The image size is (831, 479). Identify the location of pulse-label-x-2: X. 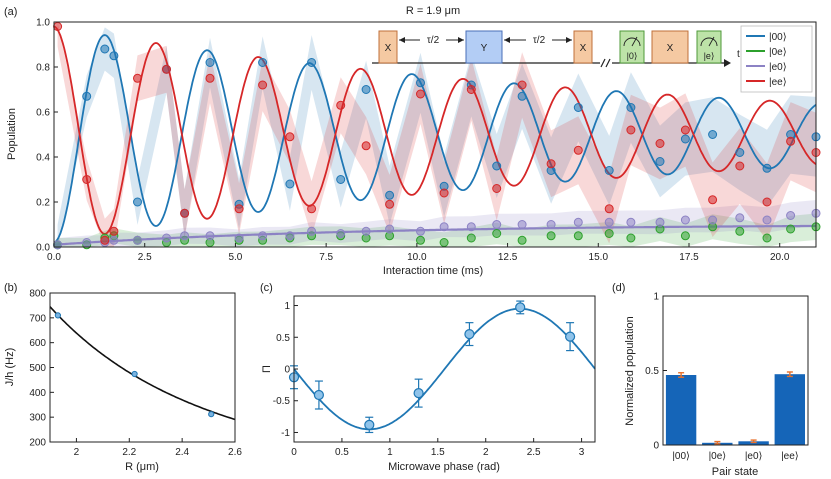
(583, 48).